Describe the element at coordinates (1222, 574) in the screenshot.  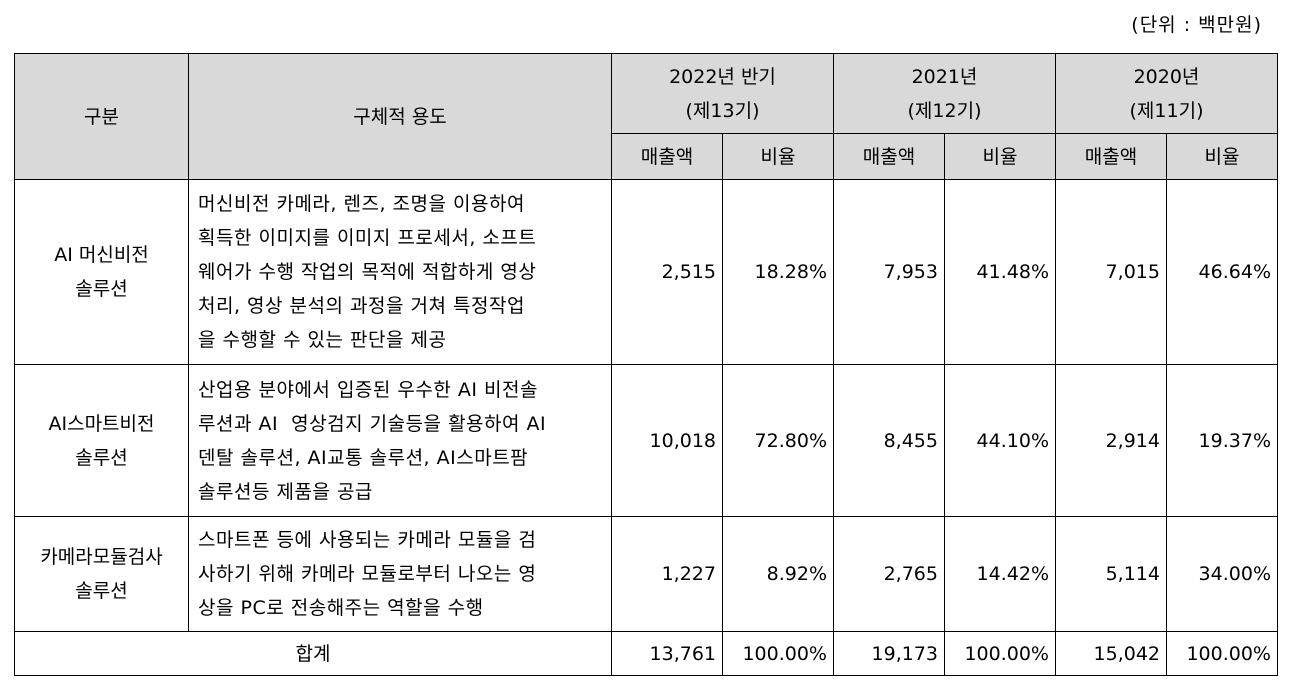
I see `ratio-cell: 34.00%` at that location.